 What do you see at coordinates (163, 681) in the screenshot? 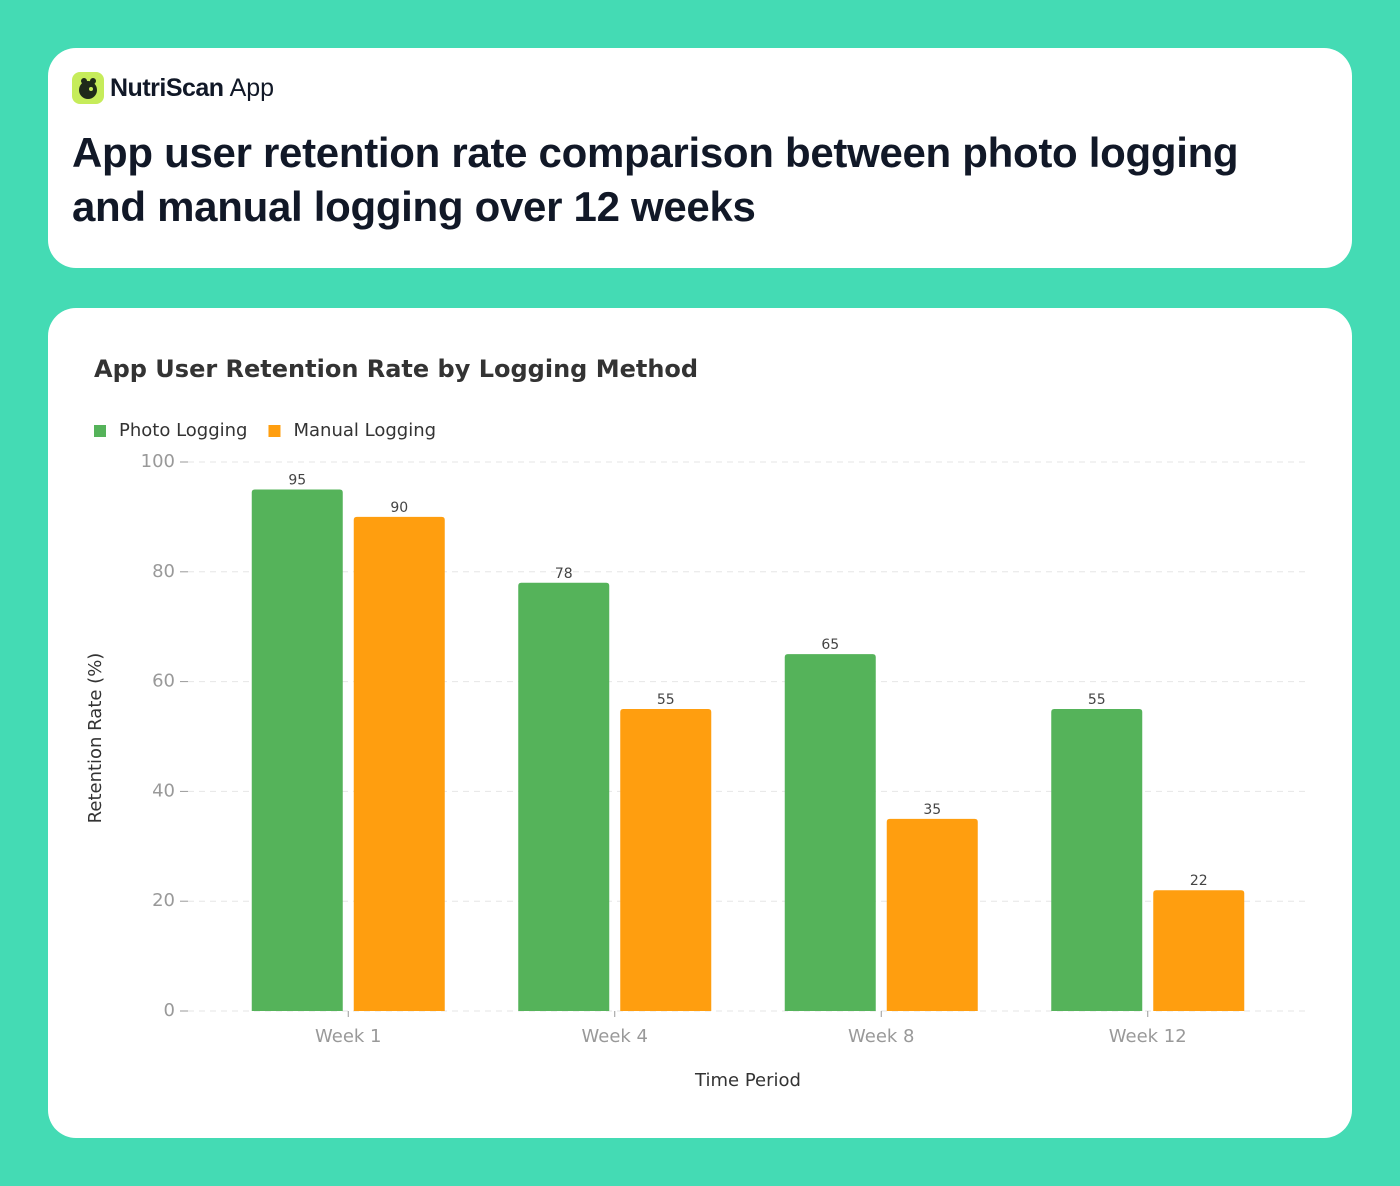
I see `y-tick-label: 60` at bounding box center [163, 681].